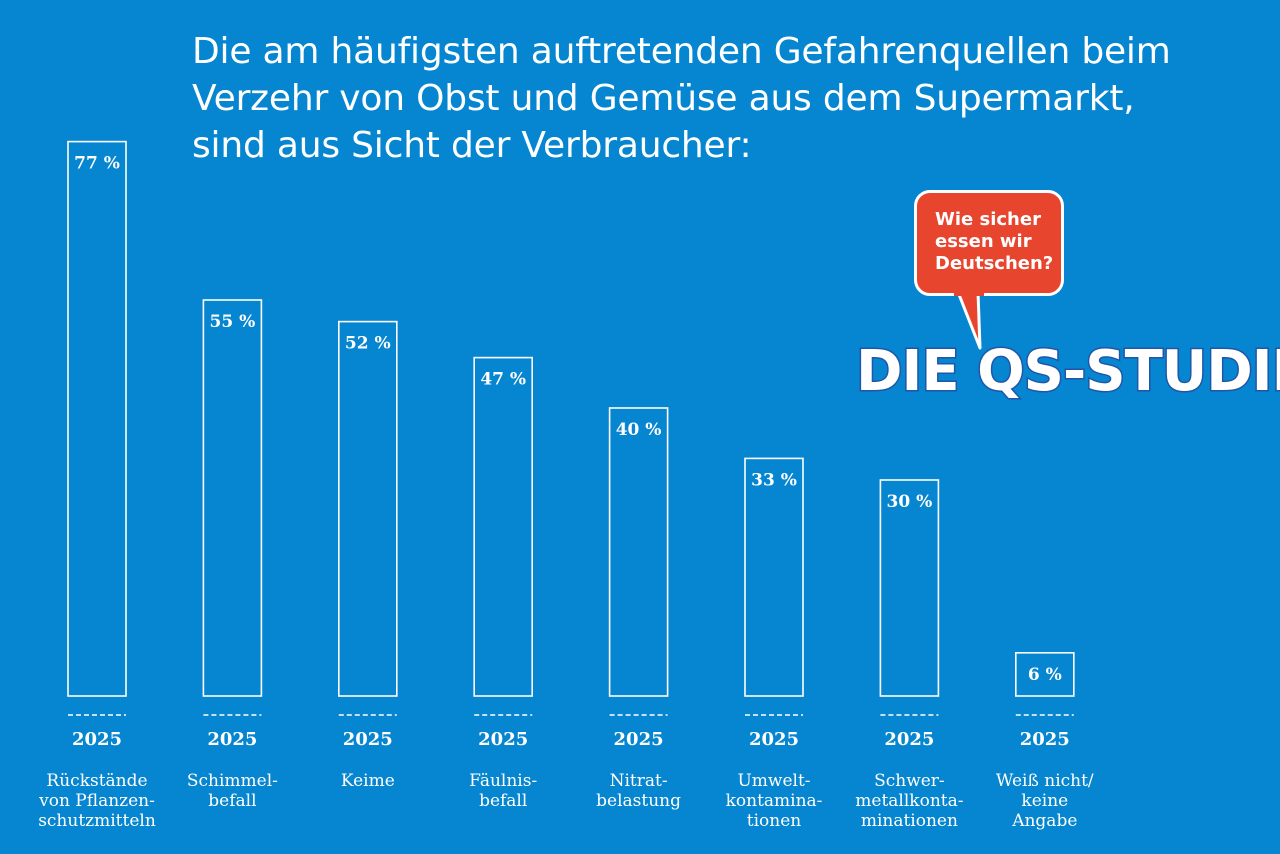 The width and height of the screenshot is (1280, 854). I want to click on bubble-text: Wie sicher essen wir Deutschen?, so click(994, 242).